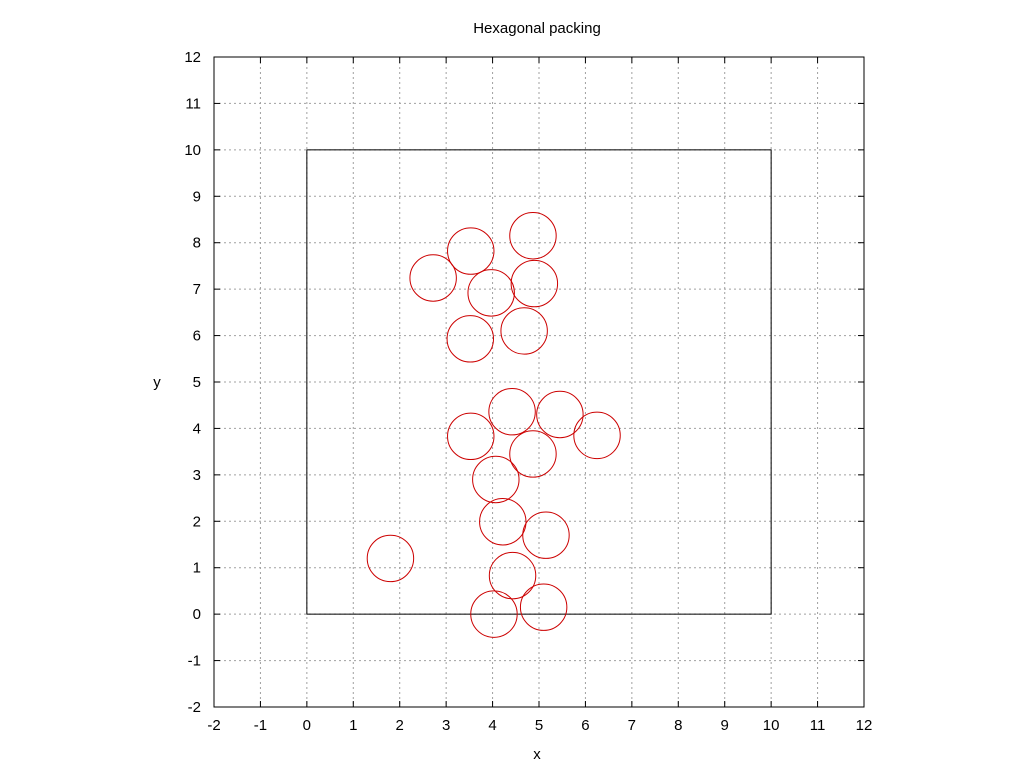 This screenshot has height=768, width=1024. What do you see at coordinates (194, 661) in the screenshot?
I see `y-tick-label: -1` at bounding box center [194, 661].